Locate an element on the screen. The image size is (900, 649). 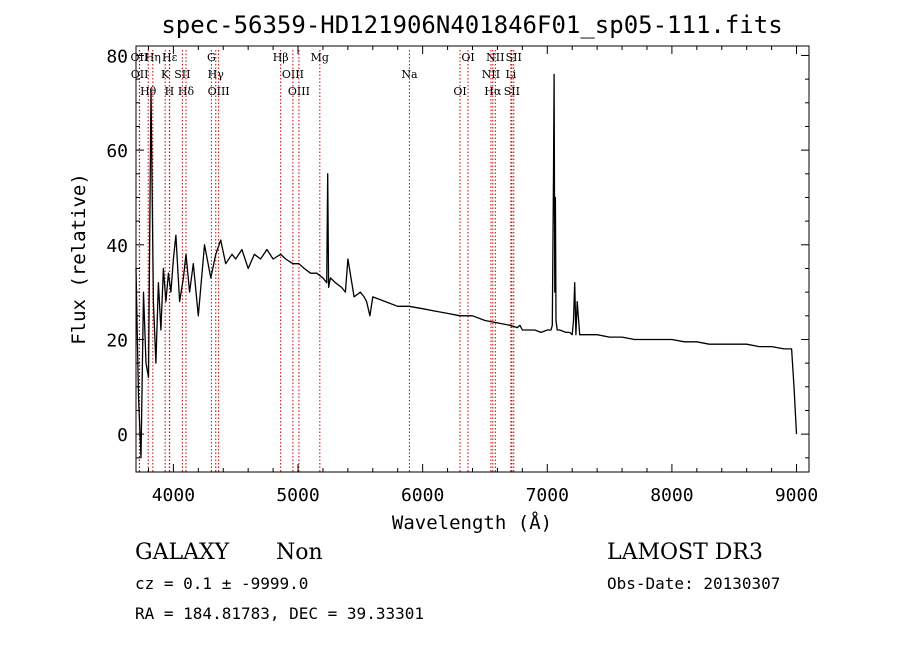
line-label-k: K is located at coordinates (165, 74).